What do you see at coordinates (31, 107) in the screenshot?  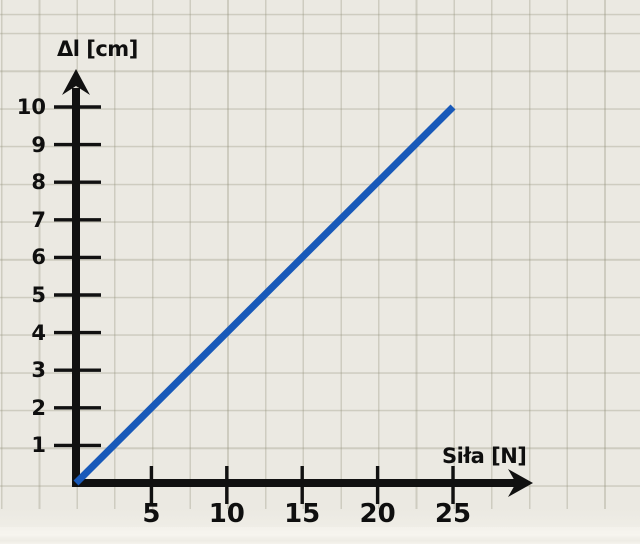 I see `y-tick-label: 10` at bounding box center [31, 107].